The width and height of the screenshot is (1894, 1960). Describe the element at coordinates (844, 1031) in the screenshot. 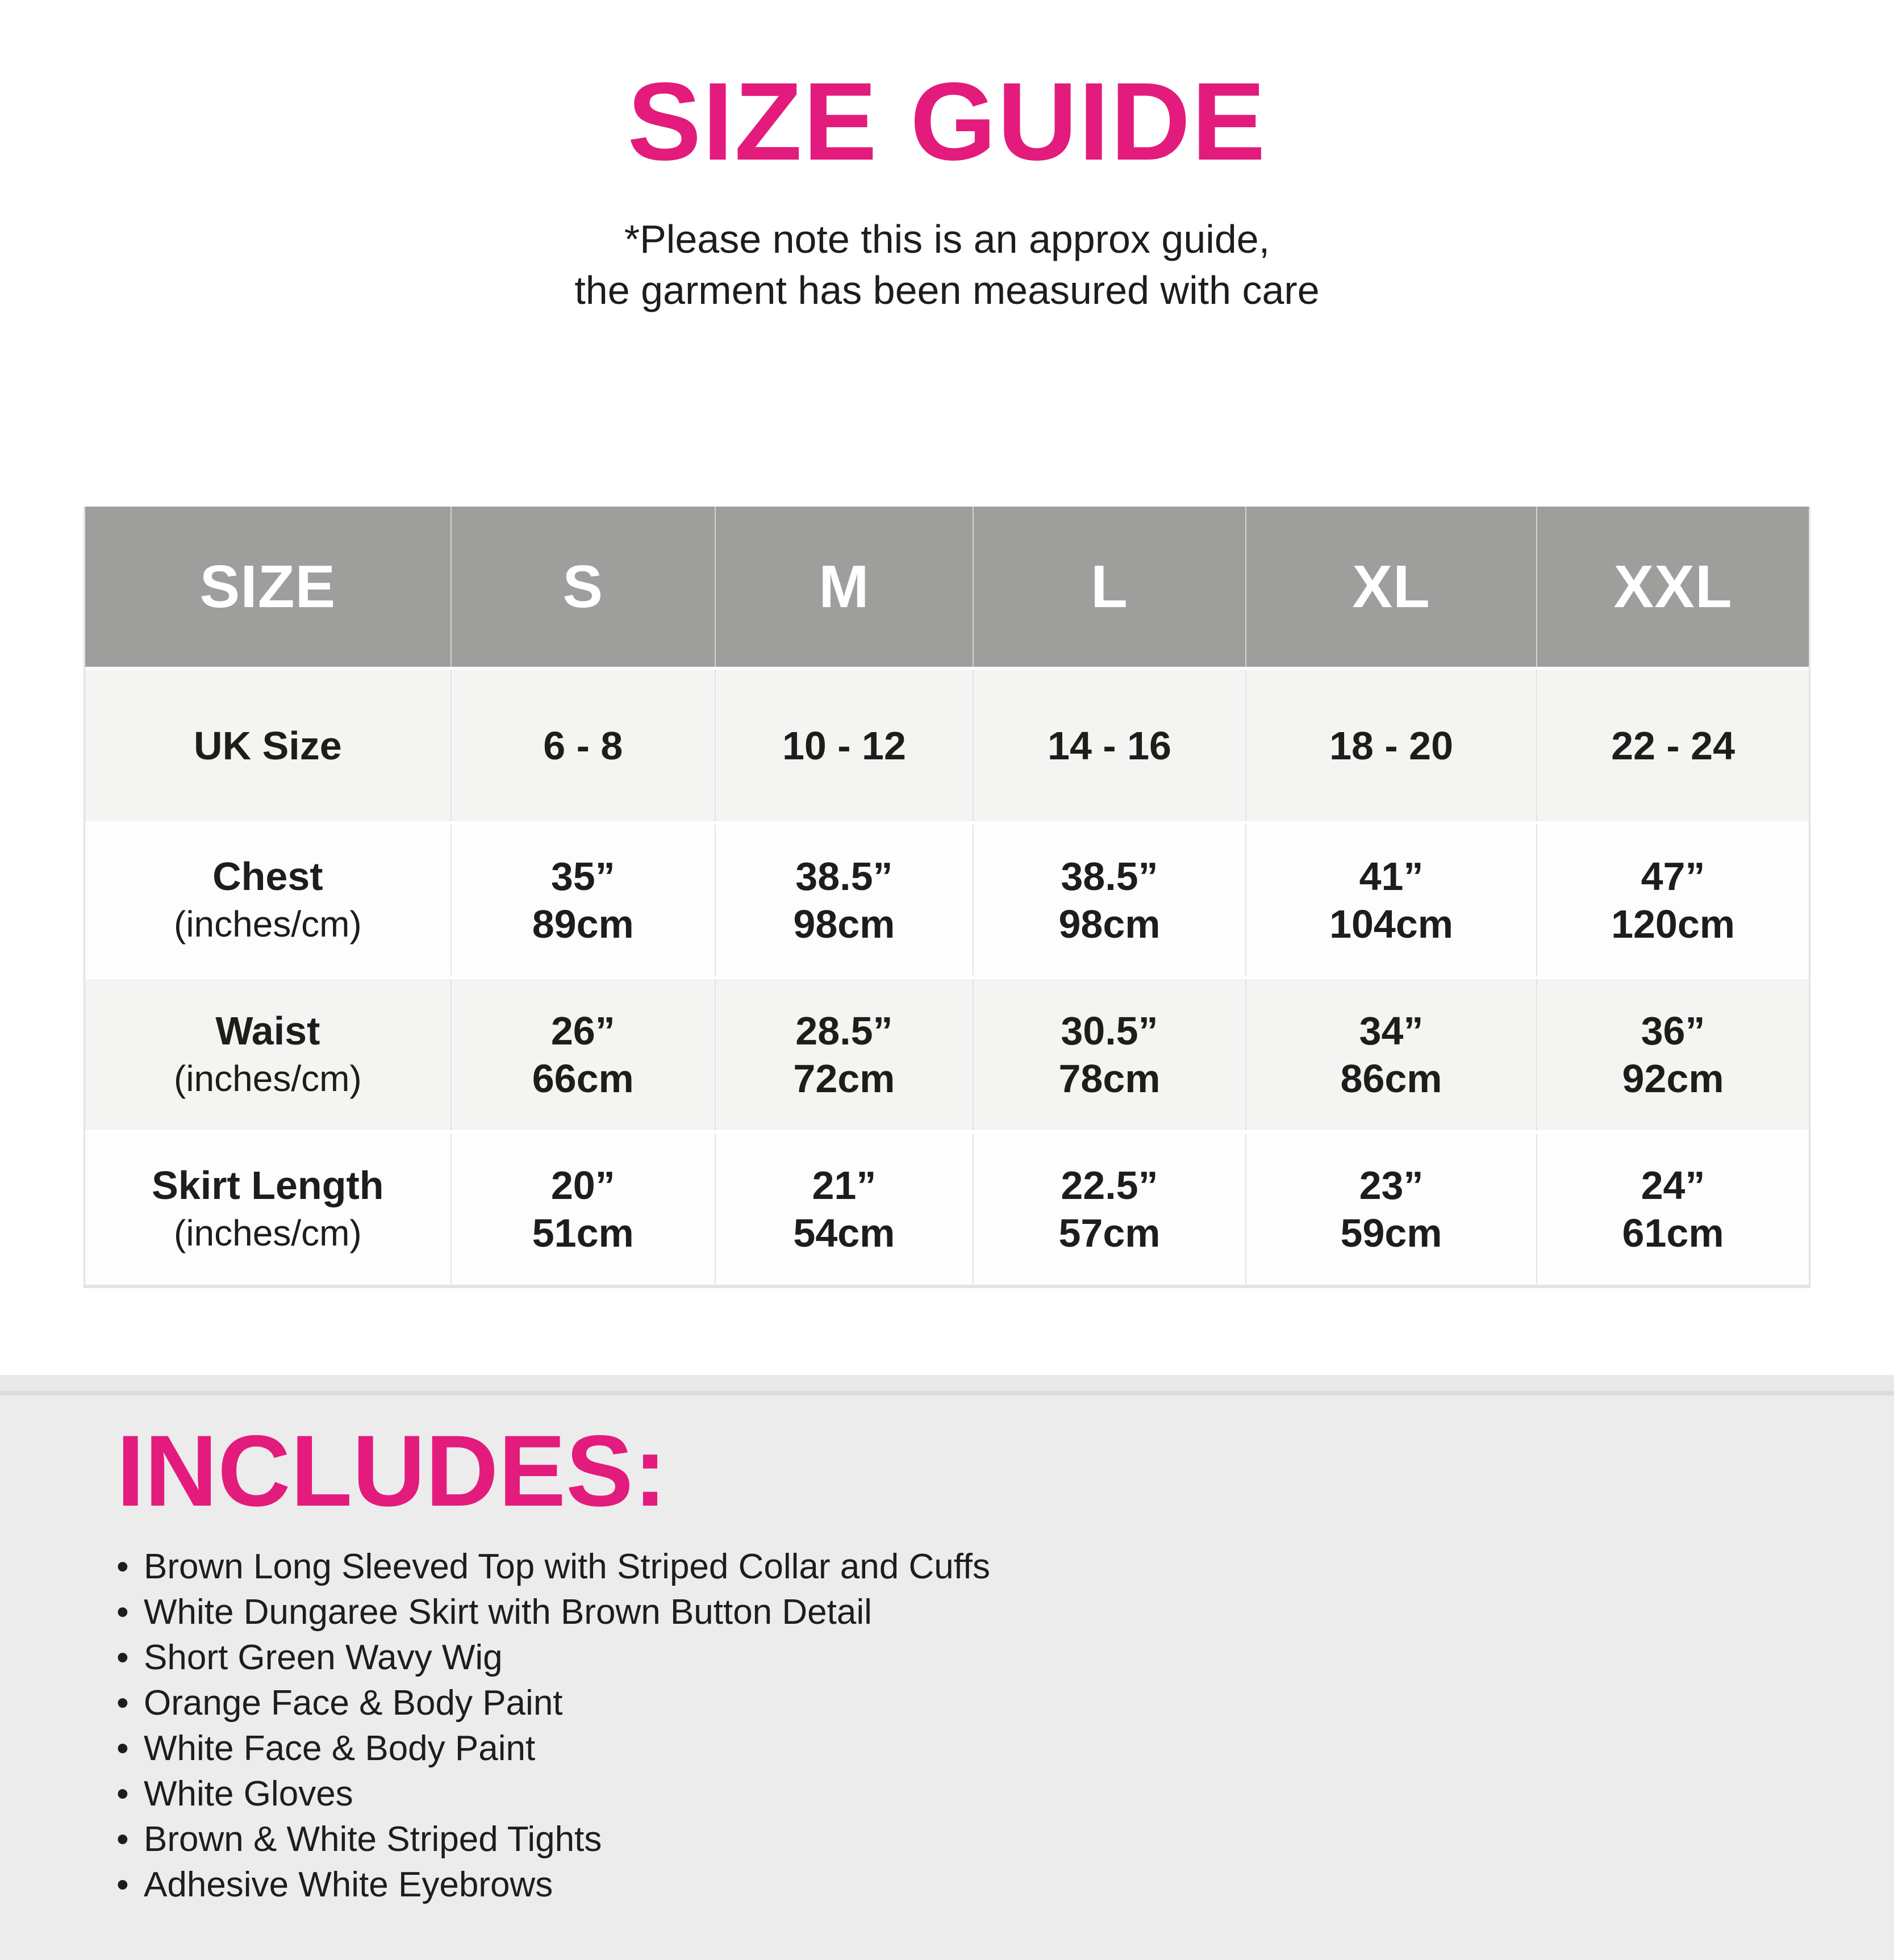

I see `value-inches: 28.5”` at that location.